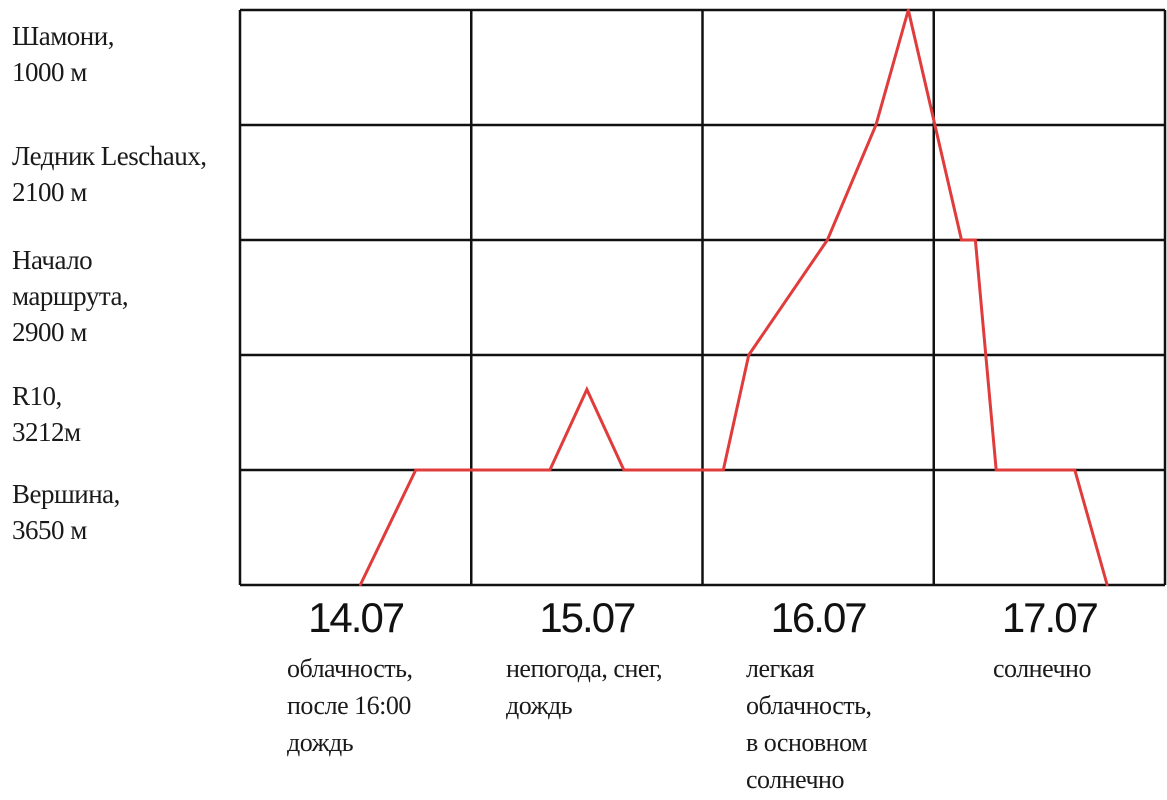 The height and width of the screenshot is (800, 1167). I want to click on weather-note-line: после 16:00, so click(349, 705).